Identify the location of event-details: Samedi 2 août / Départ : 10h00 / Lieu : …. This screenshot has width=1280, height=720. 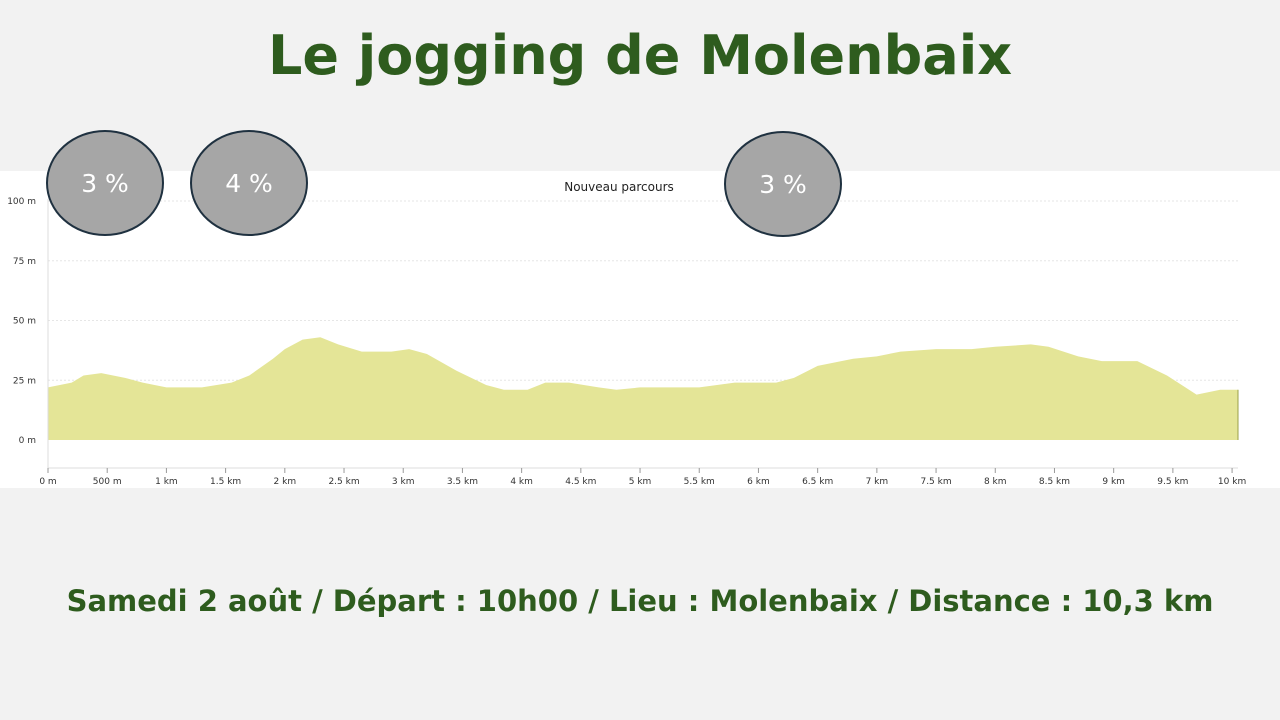
(640, 601).